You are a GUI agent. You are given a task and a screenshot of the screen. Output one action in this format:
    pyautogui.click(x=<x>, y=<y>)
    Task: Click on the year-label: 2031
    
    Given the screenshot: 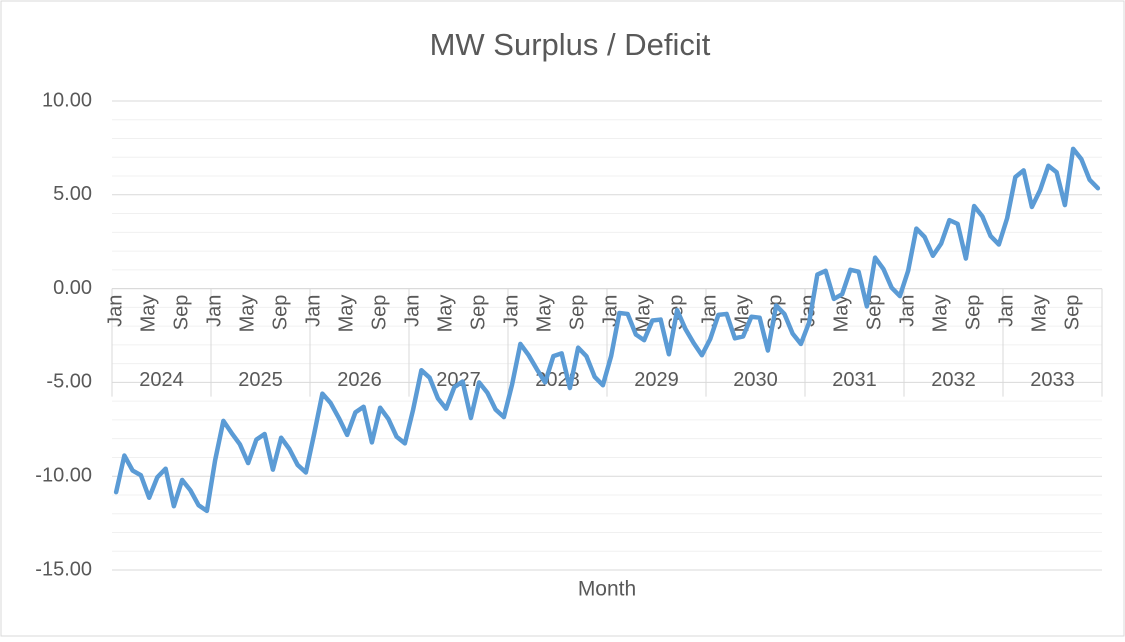 What is the action you would take?
    pyautogui.click(x=854, y=380)
    